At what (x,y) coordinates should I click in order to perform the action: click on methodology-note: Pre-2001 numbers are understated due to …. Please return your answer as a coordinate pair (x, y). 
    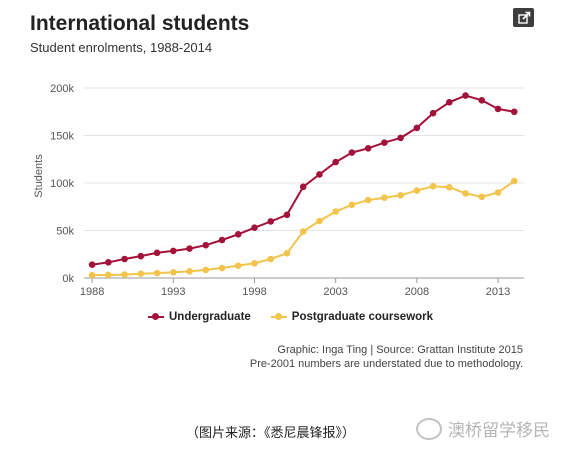
    Looking at the image, I should click on (386, 364).